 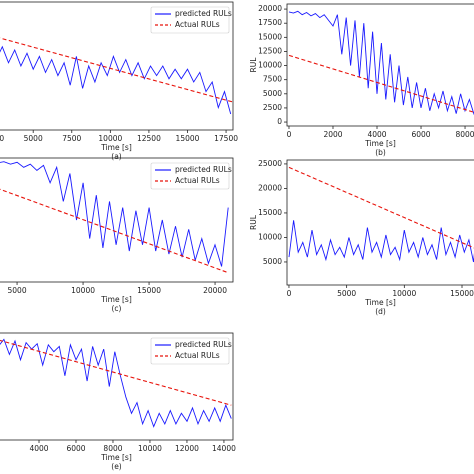 I want to click on y-tick-label: 25000, so click(x=270, y=163).